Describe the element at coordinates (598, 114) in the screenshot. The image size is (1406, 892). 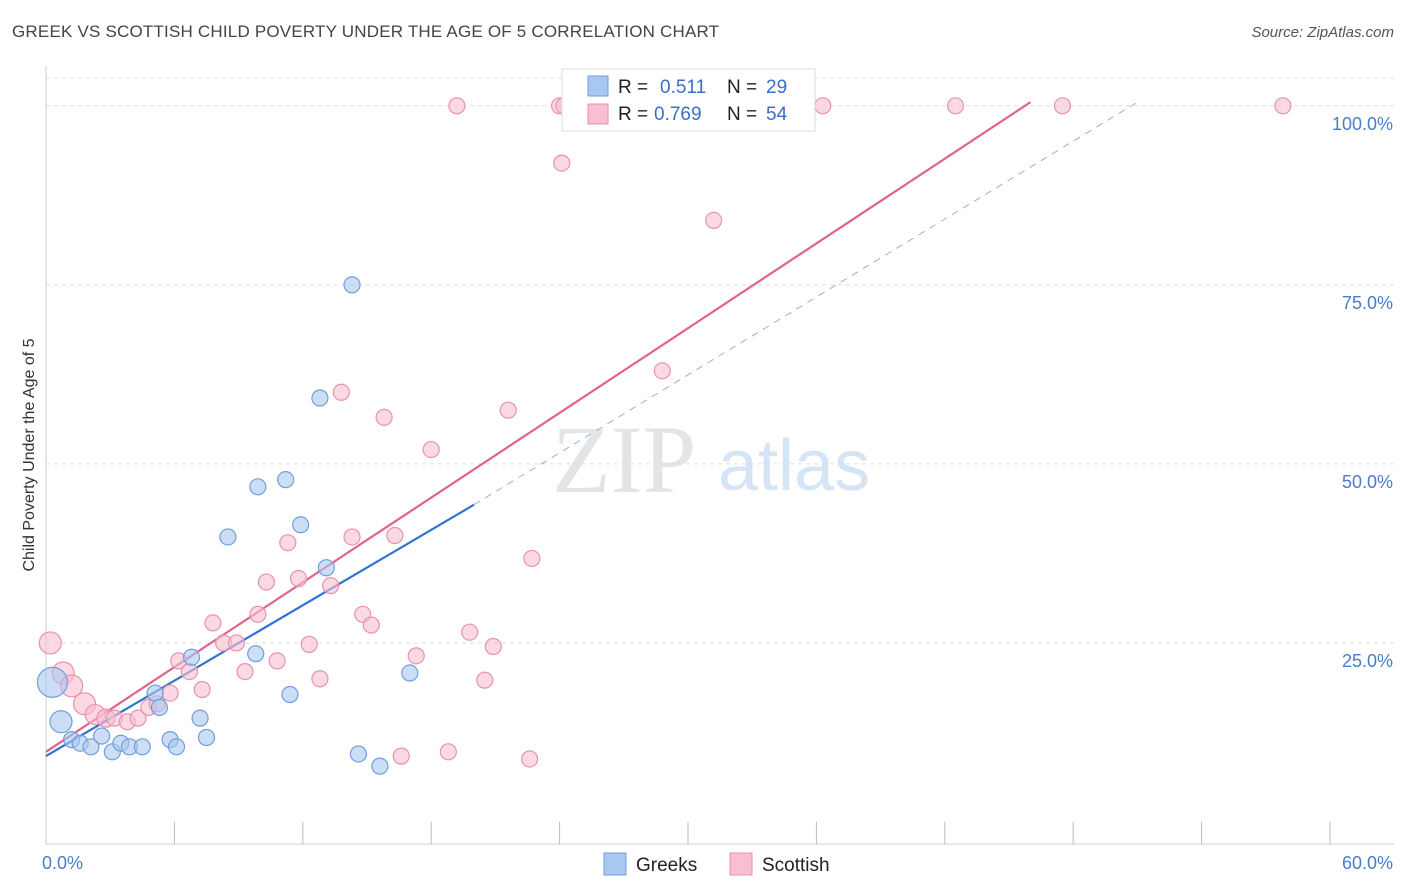
I see `legend-swatch-scottish` at that location.